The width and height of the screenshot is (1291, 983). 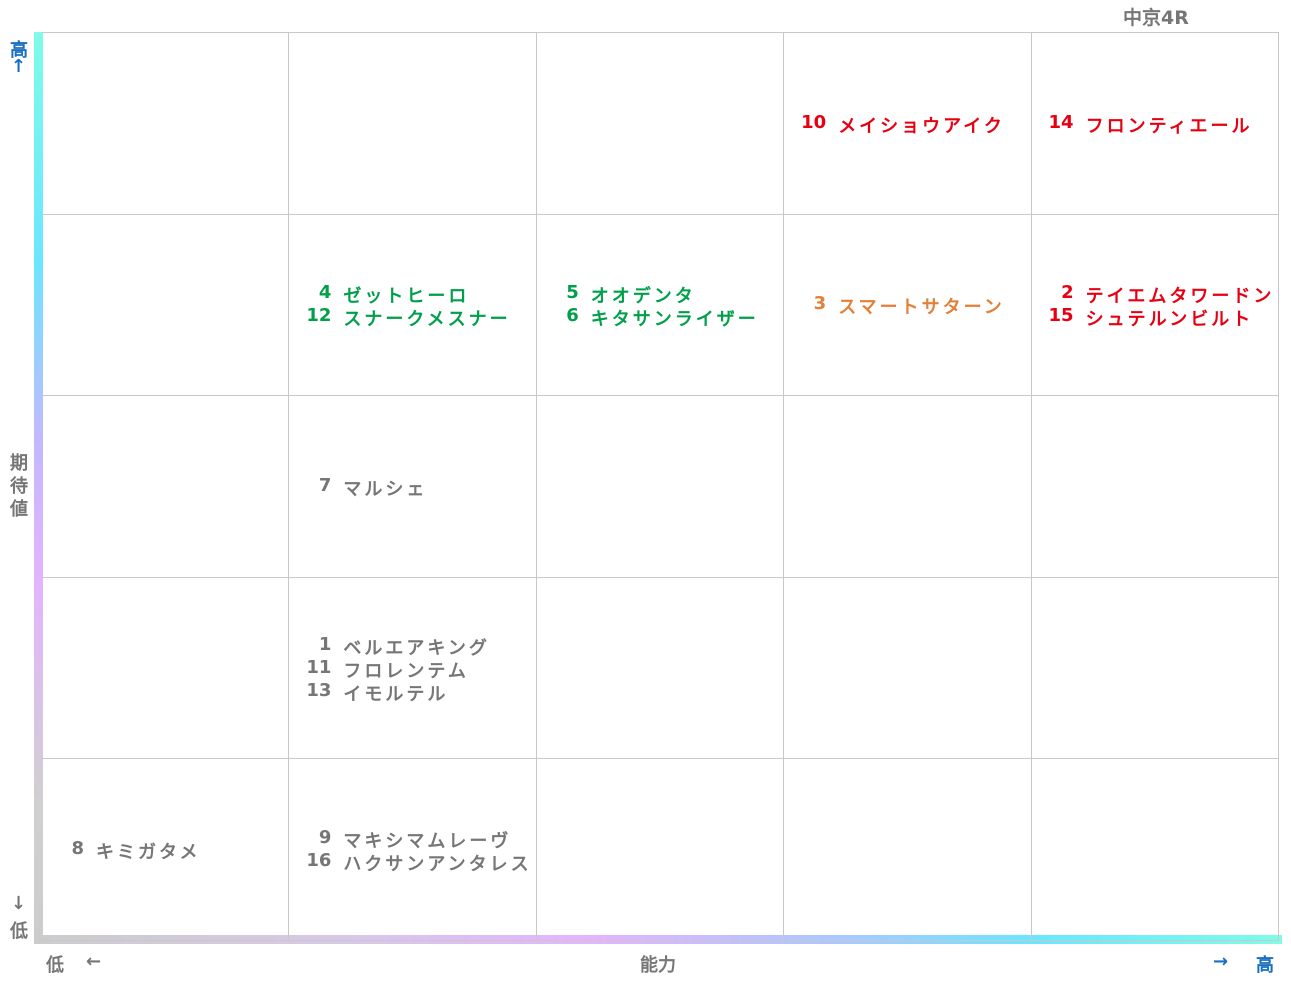 I want to click on horse-number: 10, so click(x=814, y=122).